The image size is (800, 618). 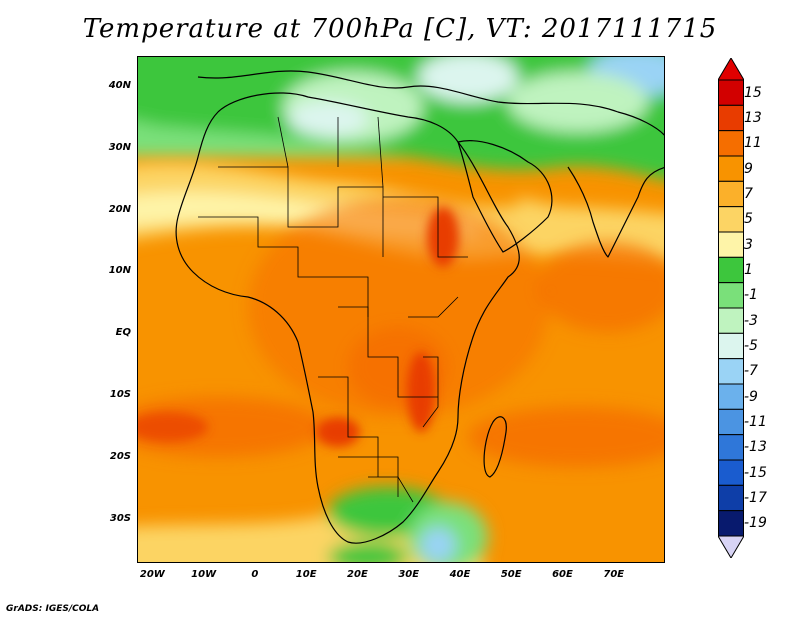 What do you see at coordinates (255, 574) in the screenshot?
I see `lon-tick-label: 0` at bounding box center [255, 574].